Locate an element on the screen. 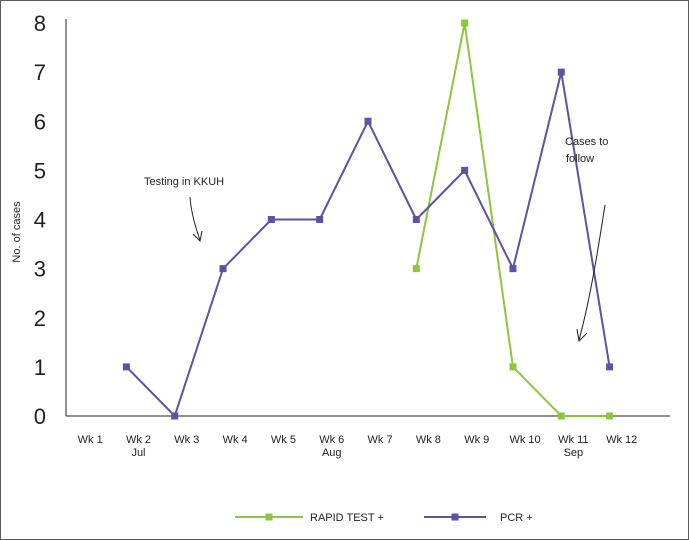 The height and width of the screenshot is (540, 689). y-tick-label: 0 is located at coordinates (40, 416).